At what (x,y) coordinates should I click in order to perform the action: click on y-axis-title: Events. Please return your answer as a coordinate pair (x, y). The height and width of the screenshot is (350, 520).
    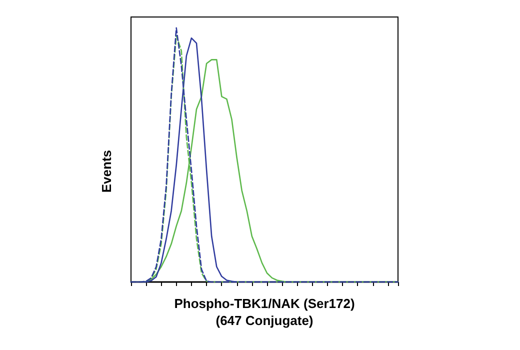
    Looking at the image, I should click on (106, 171).